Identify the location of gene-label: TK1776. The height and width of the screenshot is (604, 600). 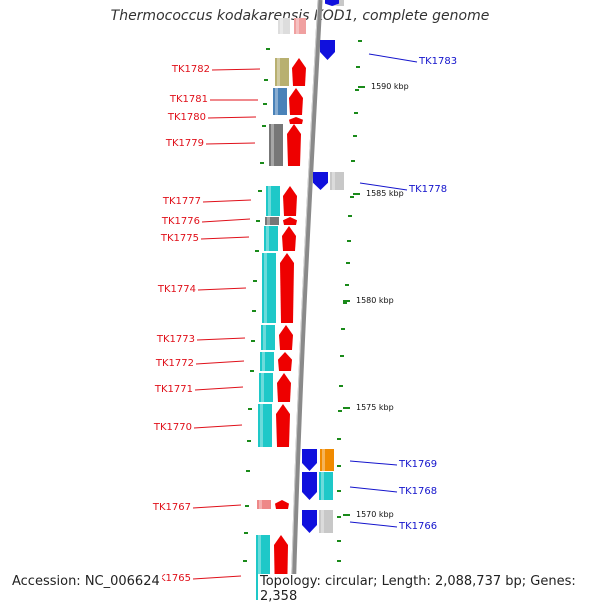
(180, 221).